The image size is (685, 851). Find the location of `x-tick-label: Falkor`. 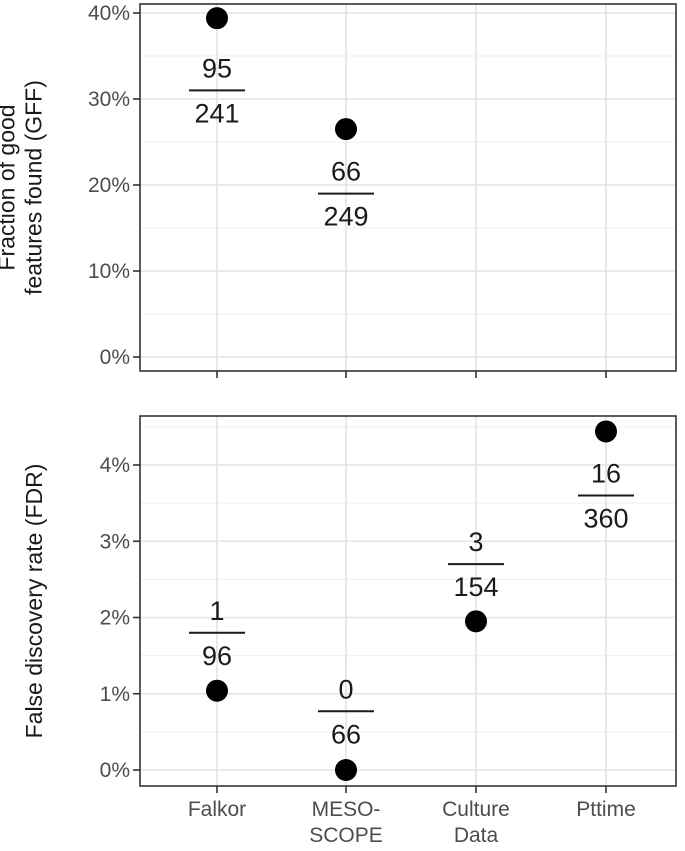

x-tick-label: Falkor is located at coordinates (217, 809).